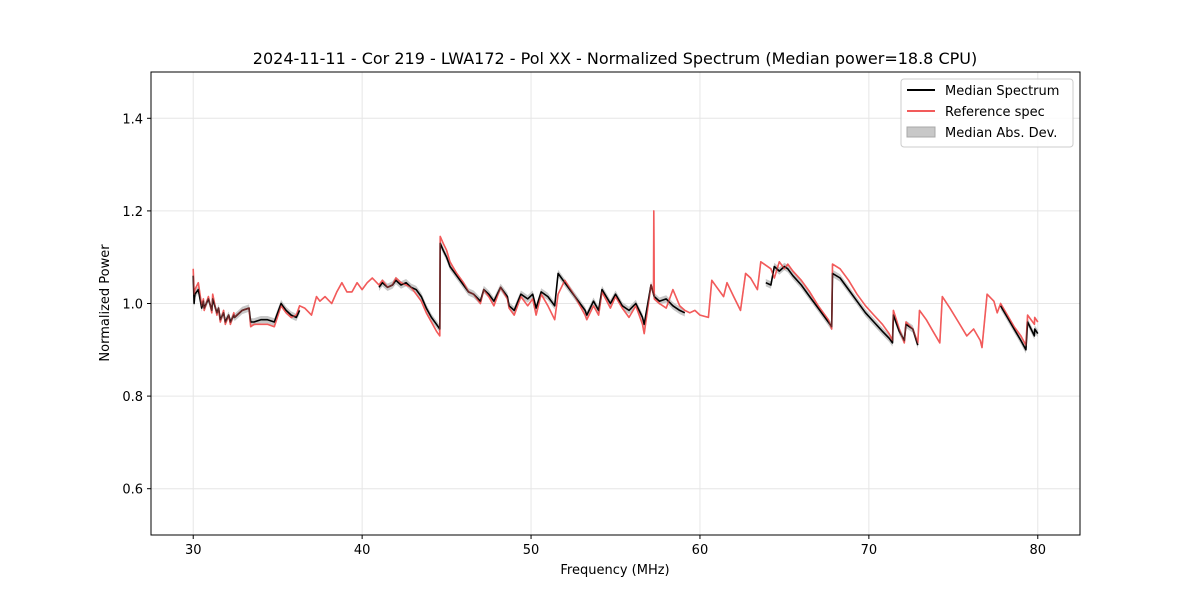  What do you see at coordinates (132, 490) in the screenshot?
I see `y-tick-label: 0.6` at bounding box center [132, 490].